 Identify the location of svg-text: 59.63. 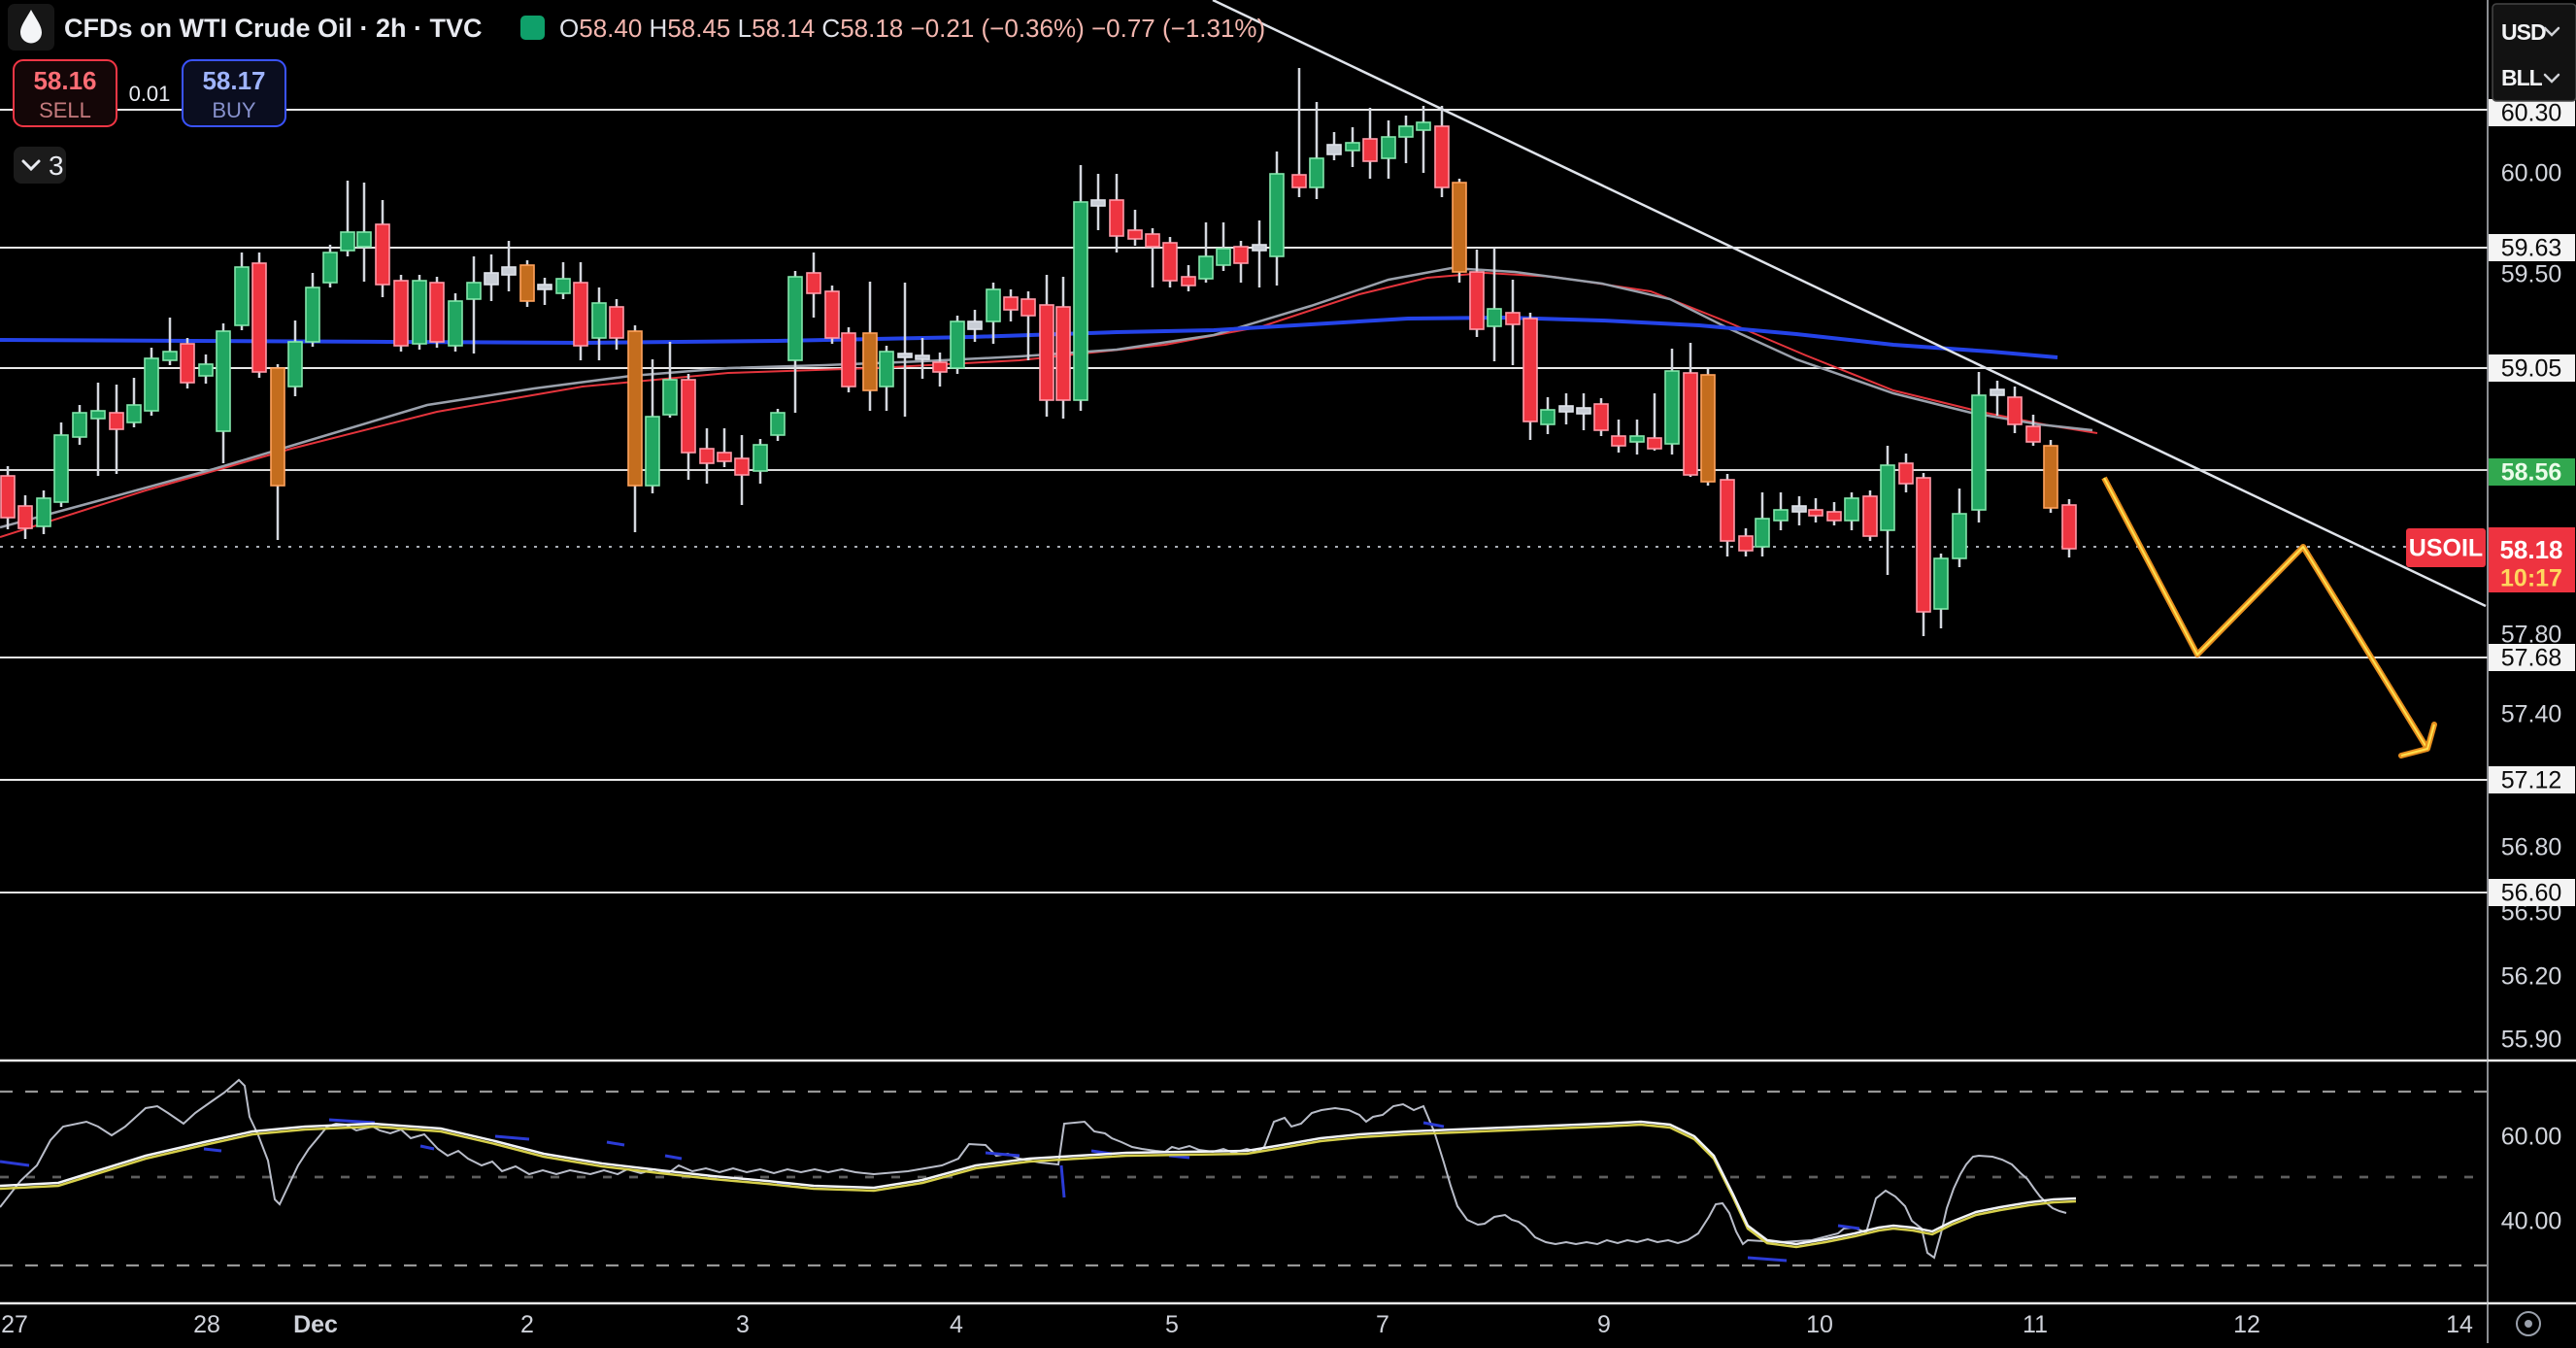
(2532, 248).